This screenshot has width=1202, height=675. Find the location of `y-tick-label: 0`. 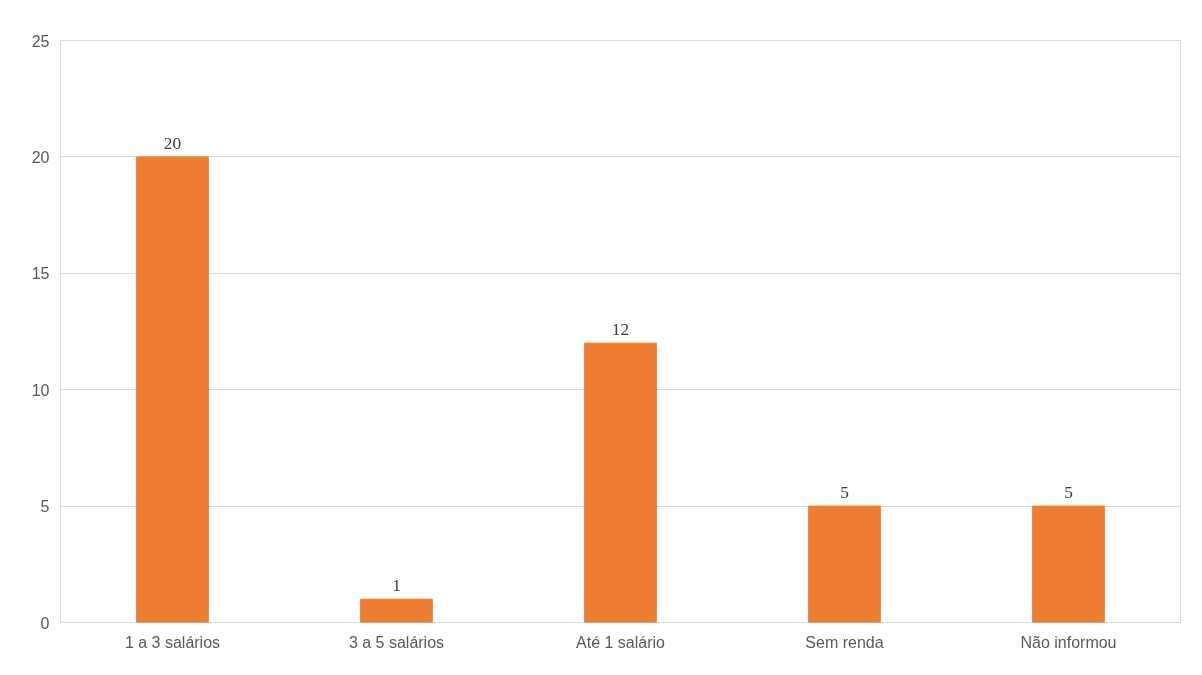

y-tick-label: 0 is located at coordinates (45, 623).